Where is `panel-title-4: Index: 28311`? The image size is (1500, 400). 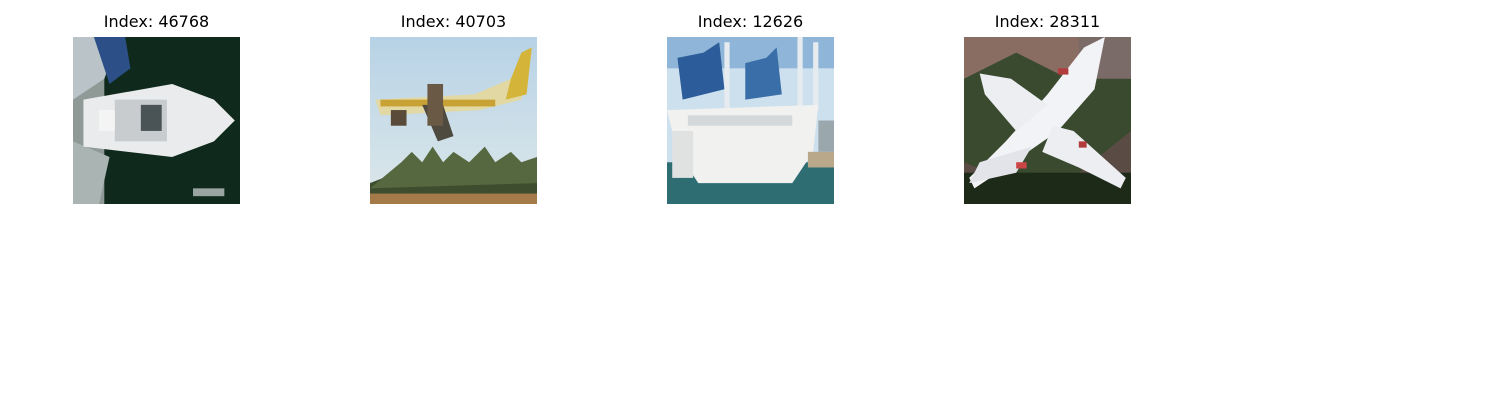 panel-title-4: Index: 28311 is located at coordinates (1047, 21).